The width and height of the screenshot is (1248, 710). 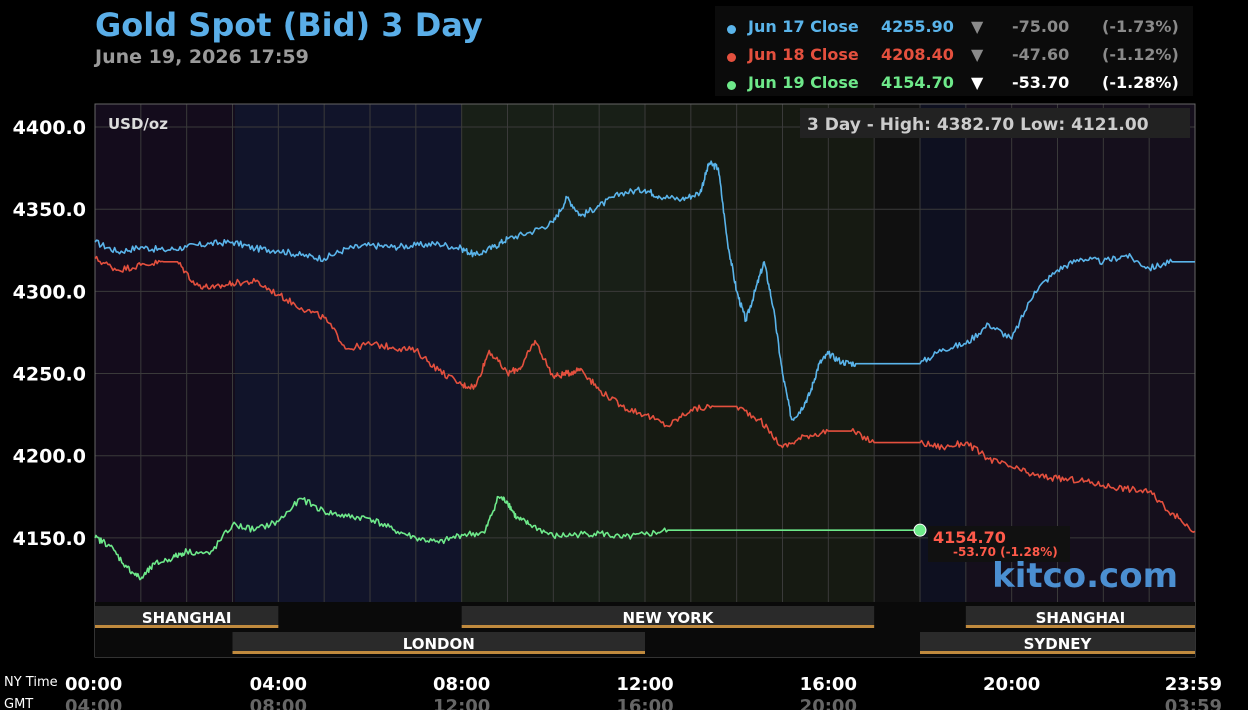 I want to click on legend-close: 4255.90, so click(x=917, y=26).